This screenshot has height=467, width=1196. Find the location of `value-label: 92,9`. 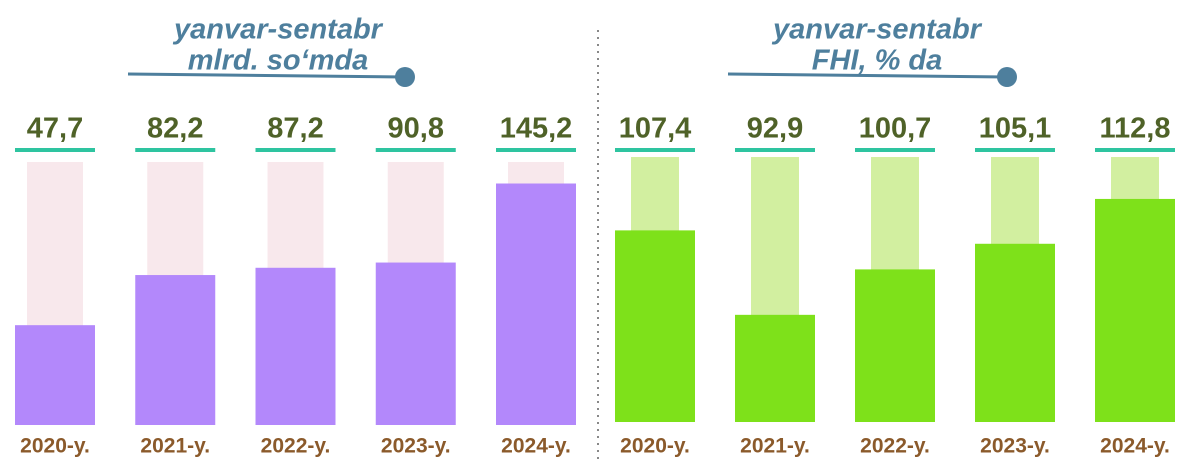

value-label: 92,9 is located at coordinates (775, 129).